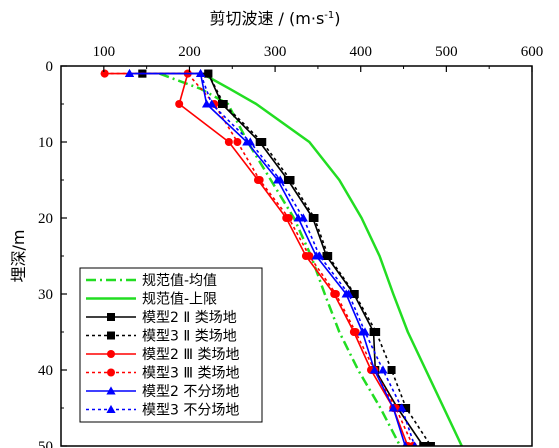  I want to click on legend-entry: 规范值-上限, so click(151, 299).